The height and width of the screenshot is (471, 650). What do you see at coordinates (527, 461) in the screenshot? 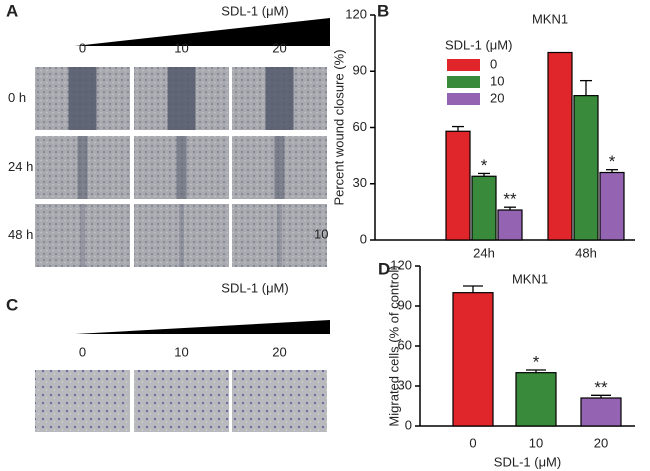
I see `x-axis-label: SDL-1 (μM)` at bounding box center [527, 461].